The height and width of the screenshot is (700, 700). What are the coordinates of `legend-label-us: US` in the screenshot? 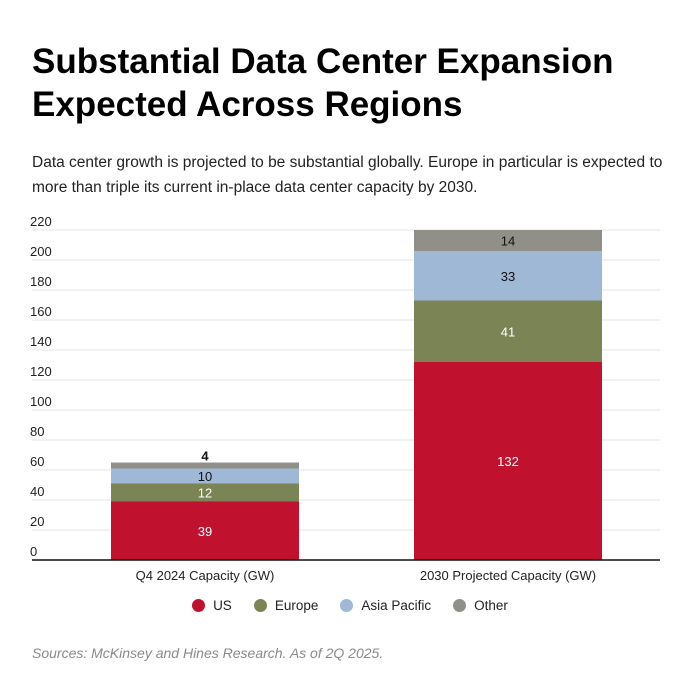 It's located at (222, 605).